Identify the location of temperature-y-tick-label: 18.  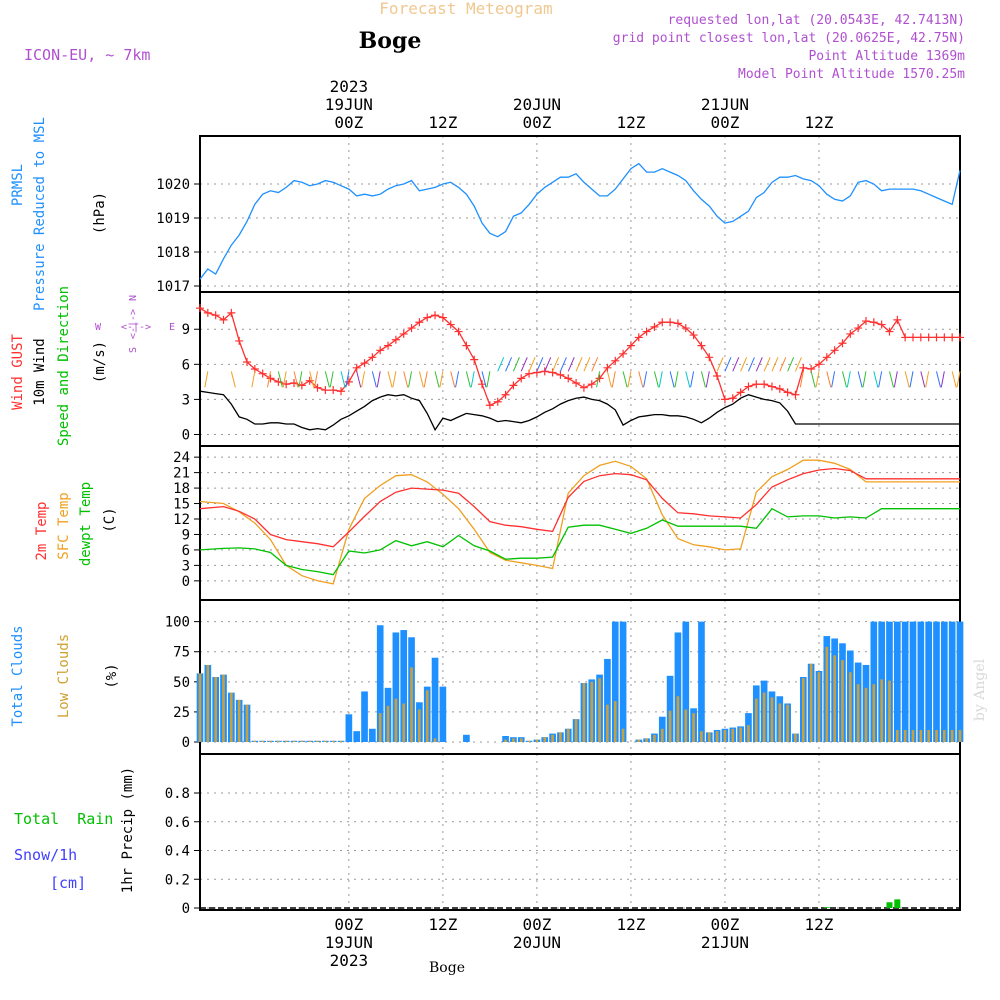
(181, 489).